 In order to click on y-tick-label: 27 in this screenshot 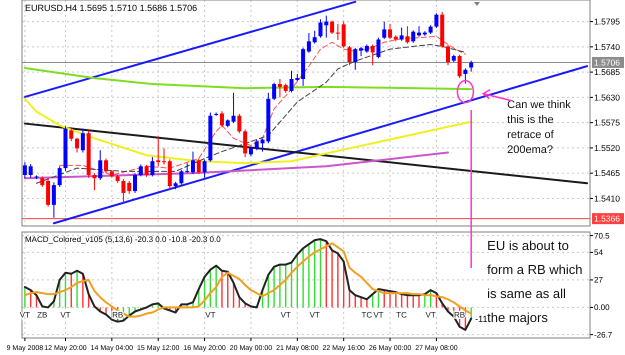, I will do `click(599, 280)`.